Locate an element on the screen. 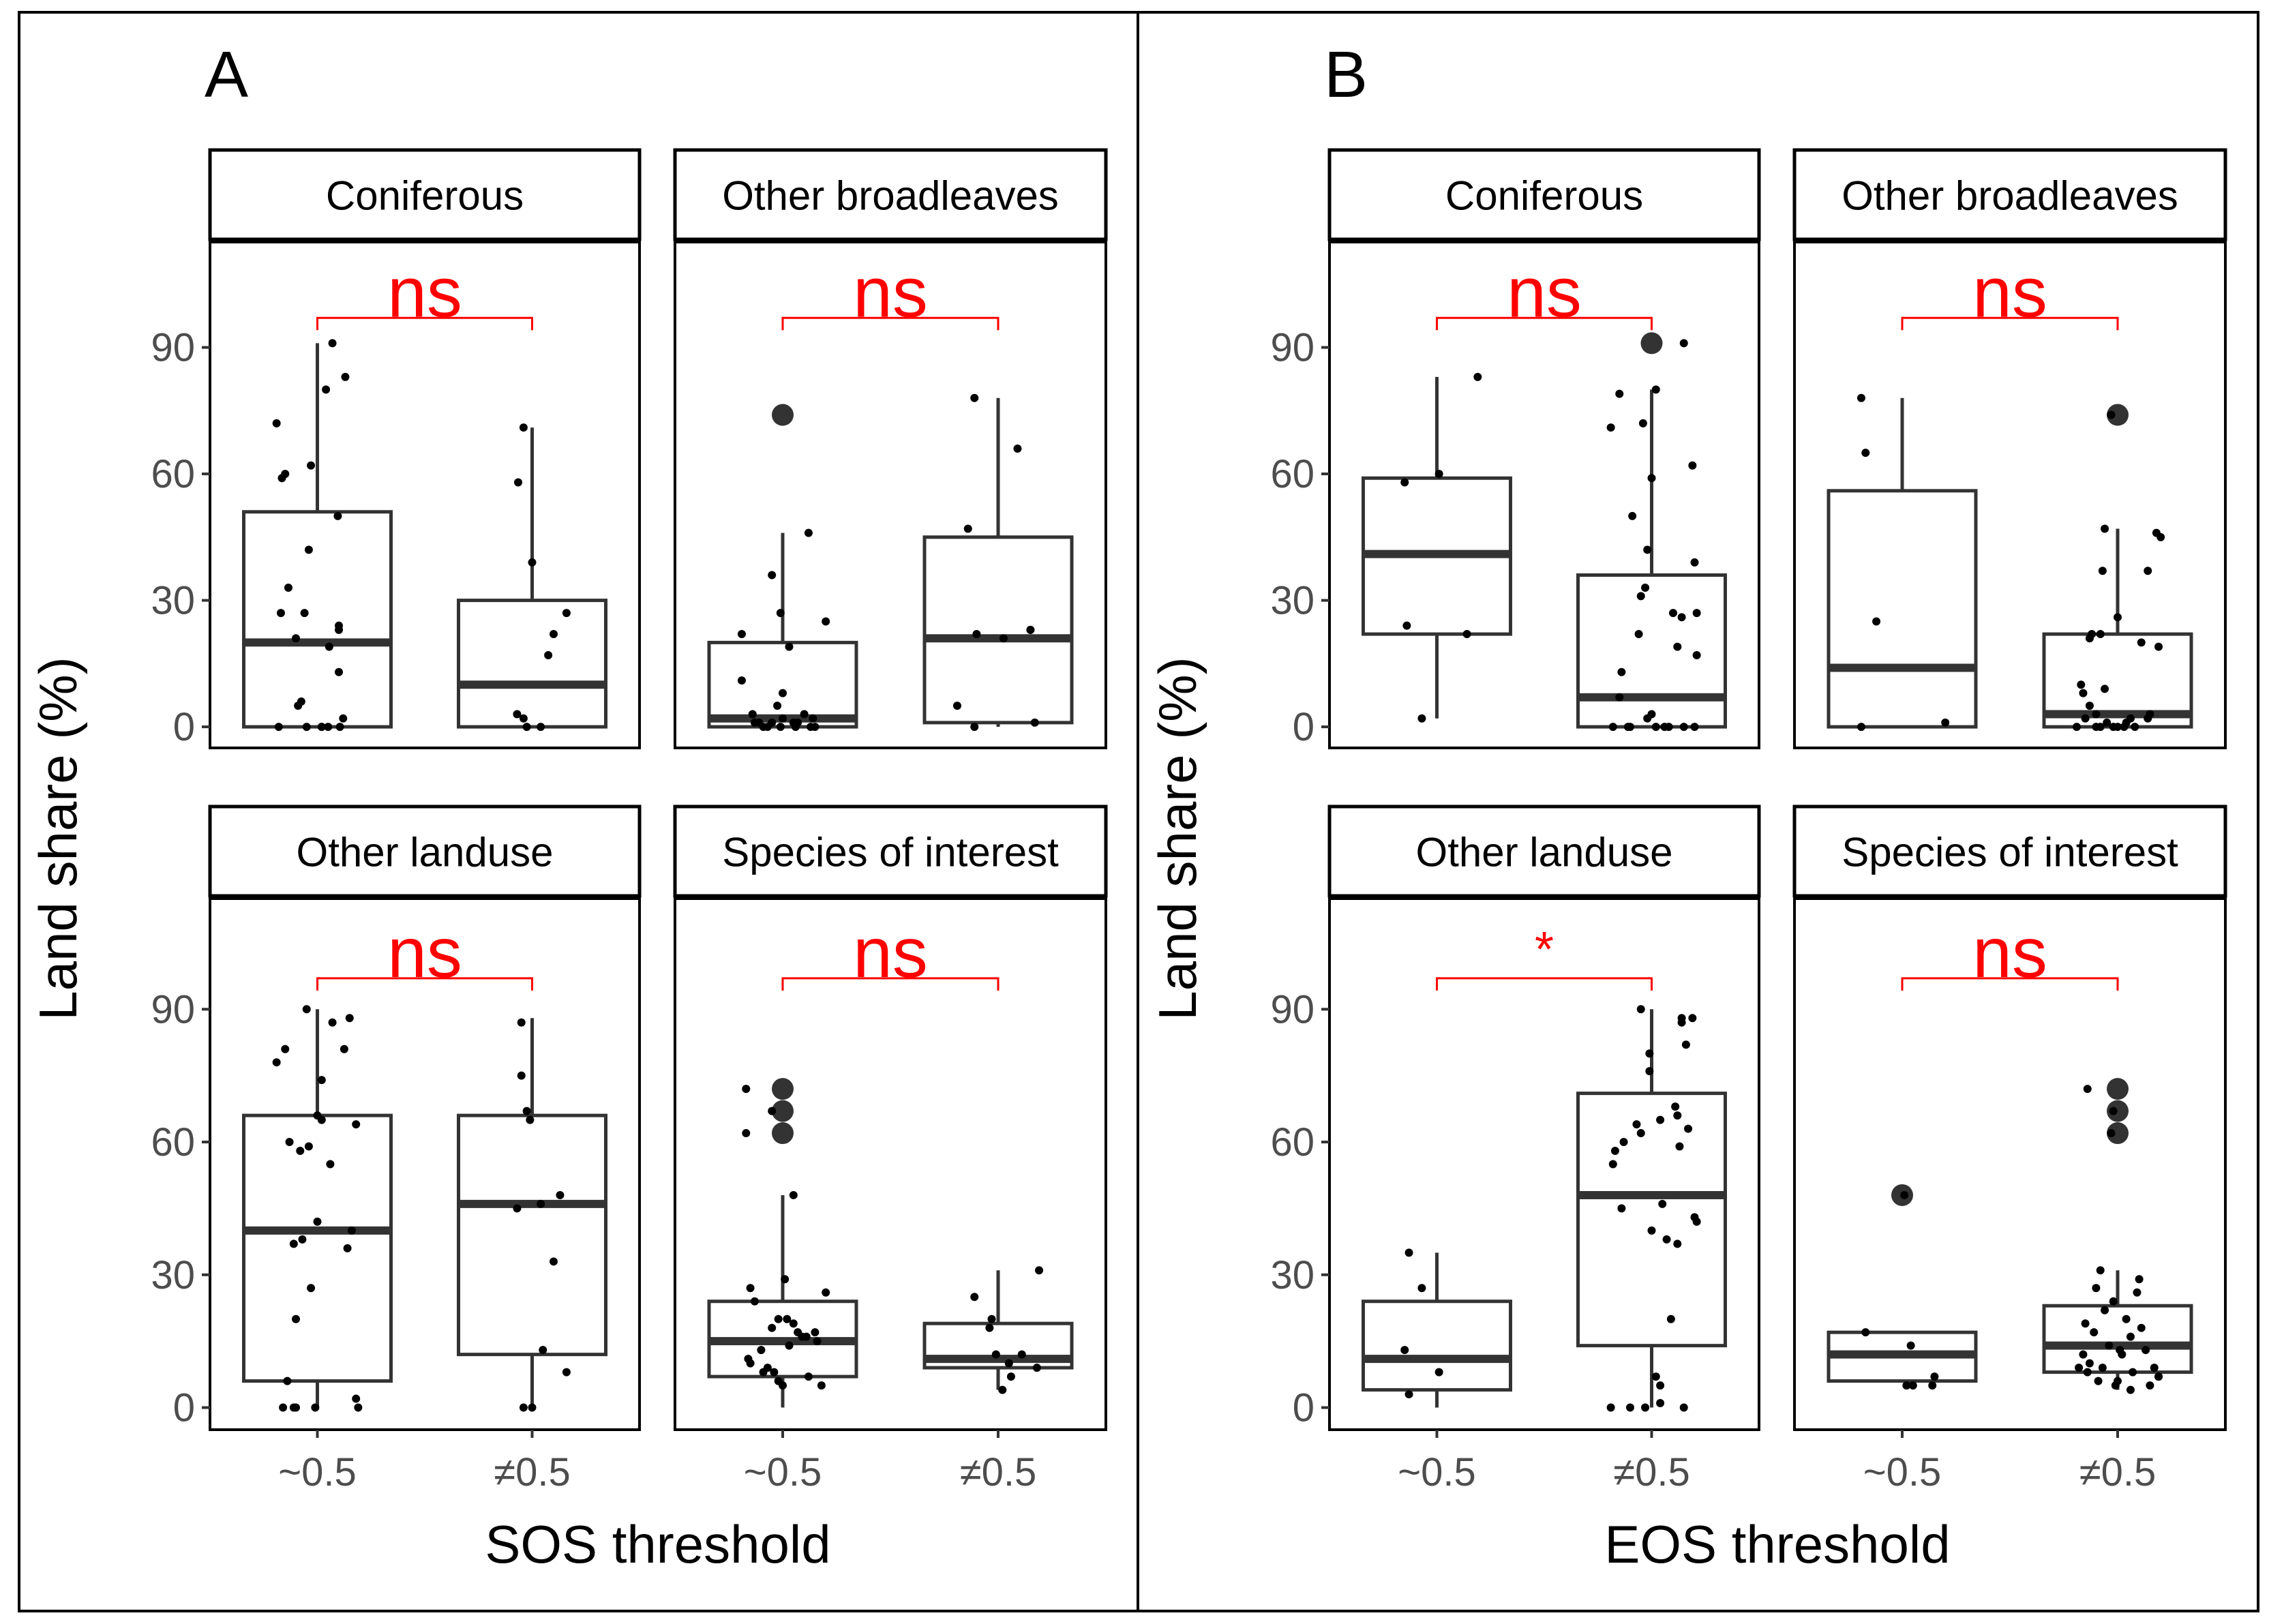 The height and width of the screenshot is (1624, 2269). facet-other-broadleaves: Other broadleaves ns is located at coordinates (2009, 448).